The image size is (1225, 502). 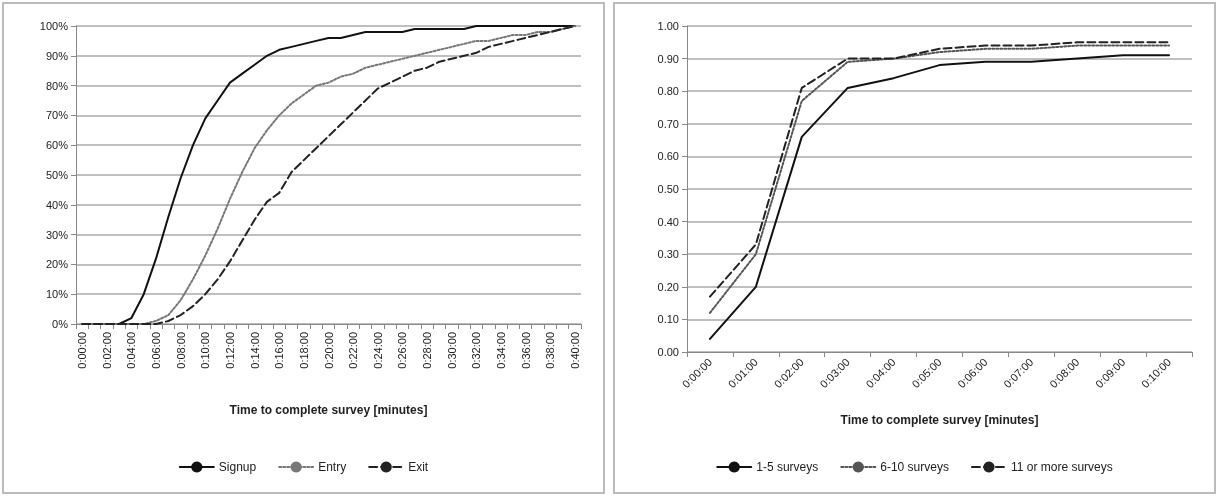 I want to click on x-tick-label: 0:08:00, so click(x=180, y=350).